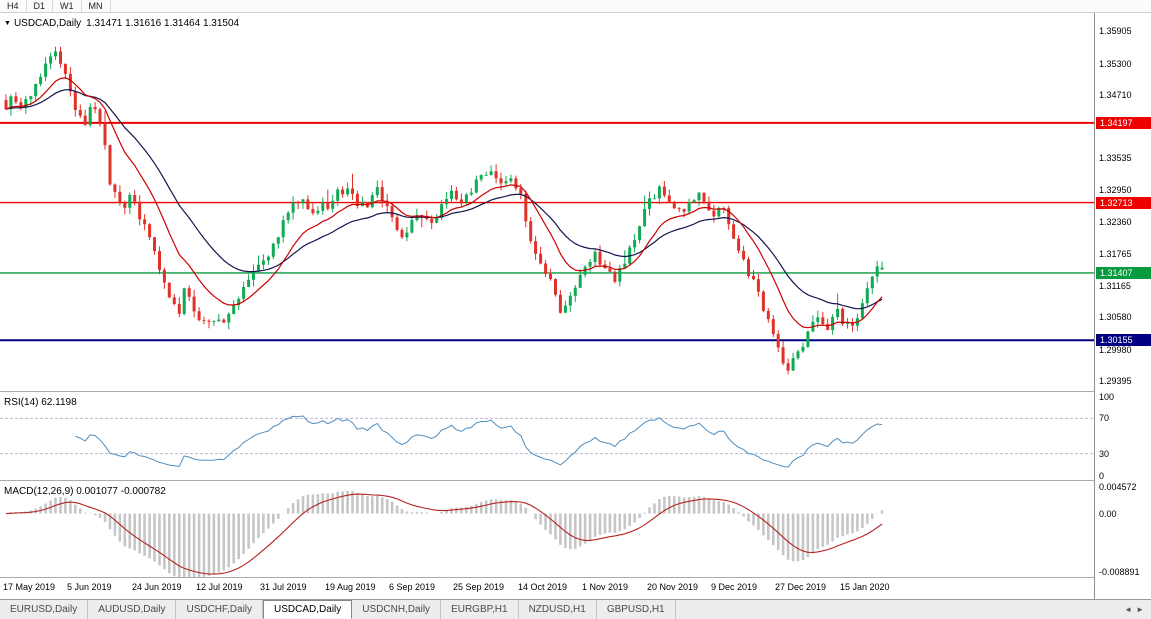  Describe the element at coordinates (132, 609) in the screenshot. I see `symbol-tab-audusd-daily: AUDUSD,Daily` at that location.